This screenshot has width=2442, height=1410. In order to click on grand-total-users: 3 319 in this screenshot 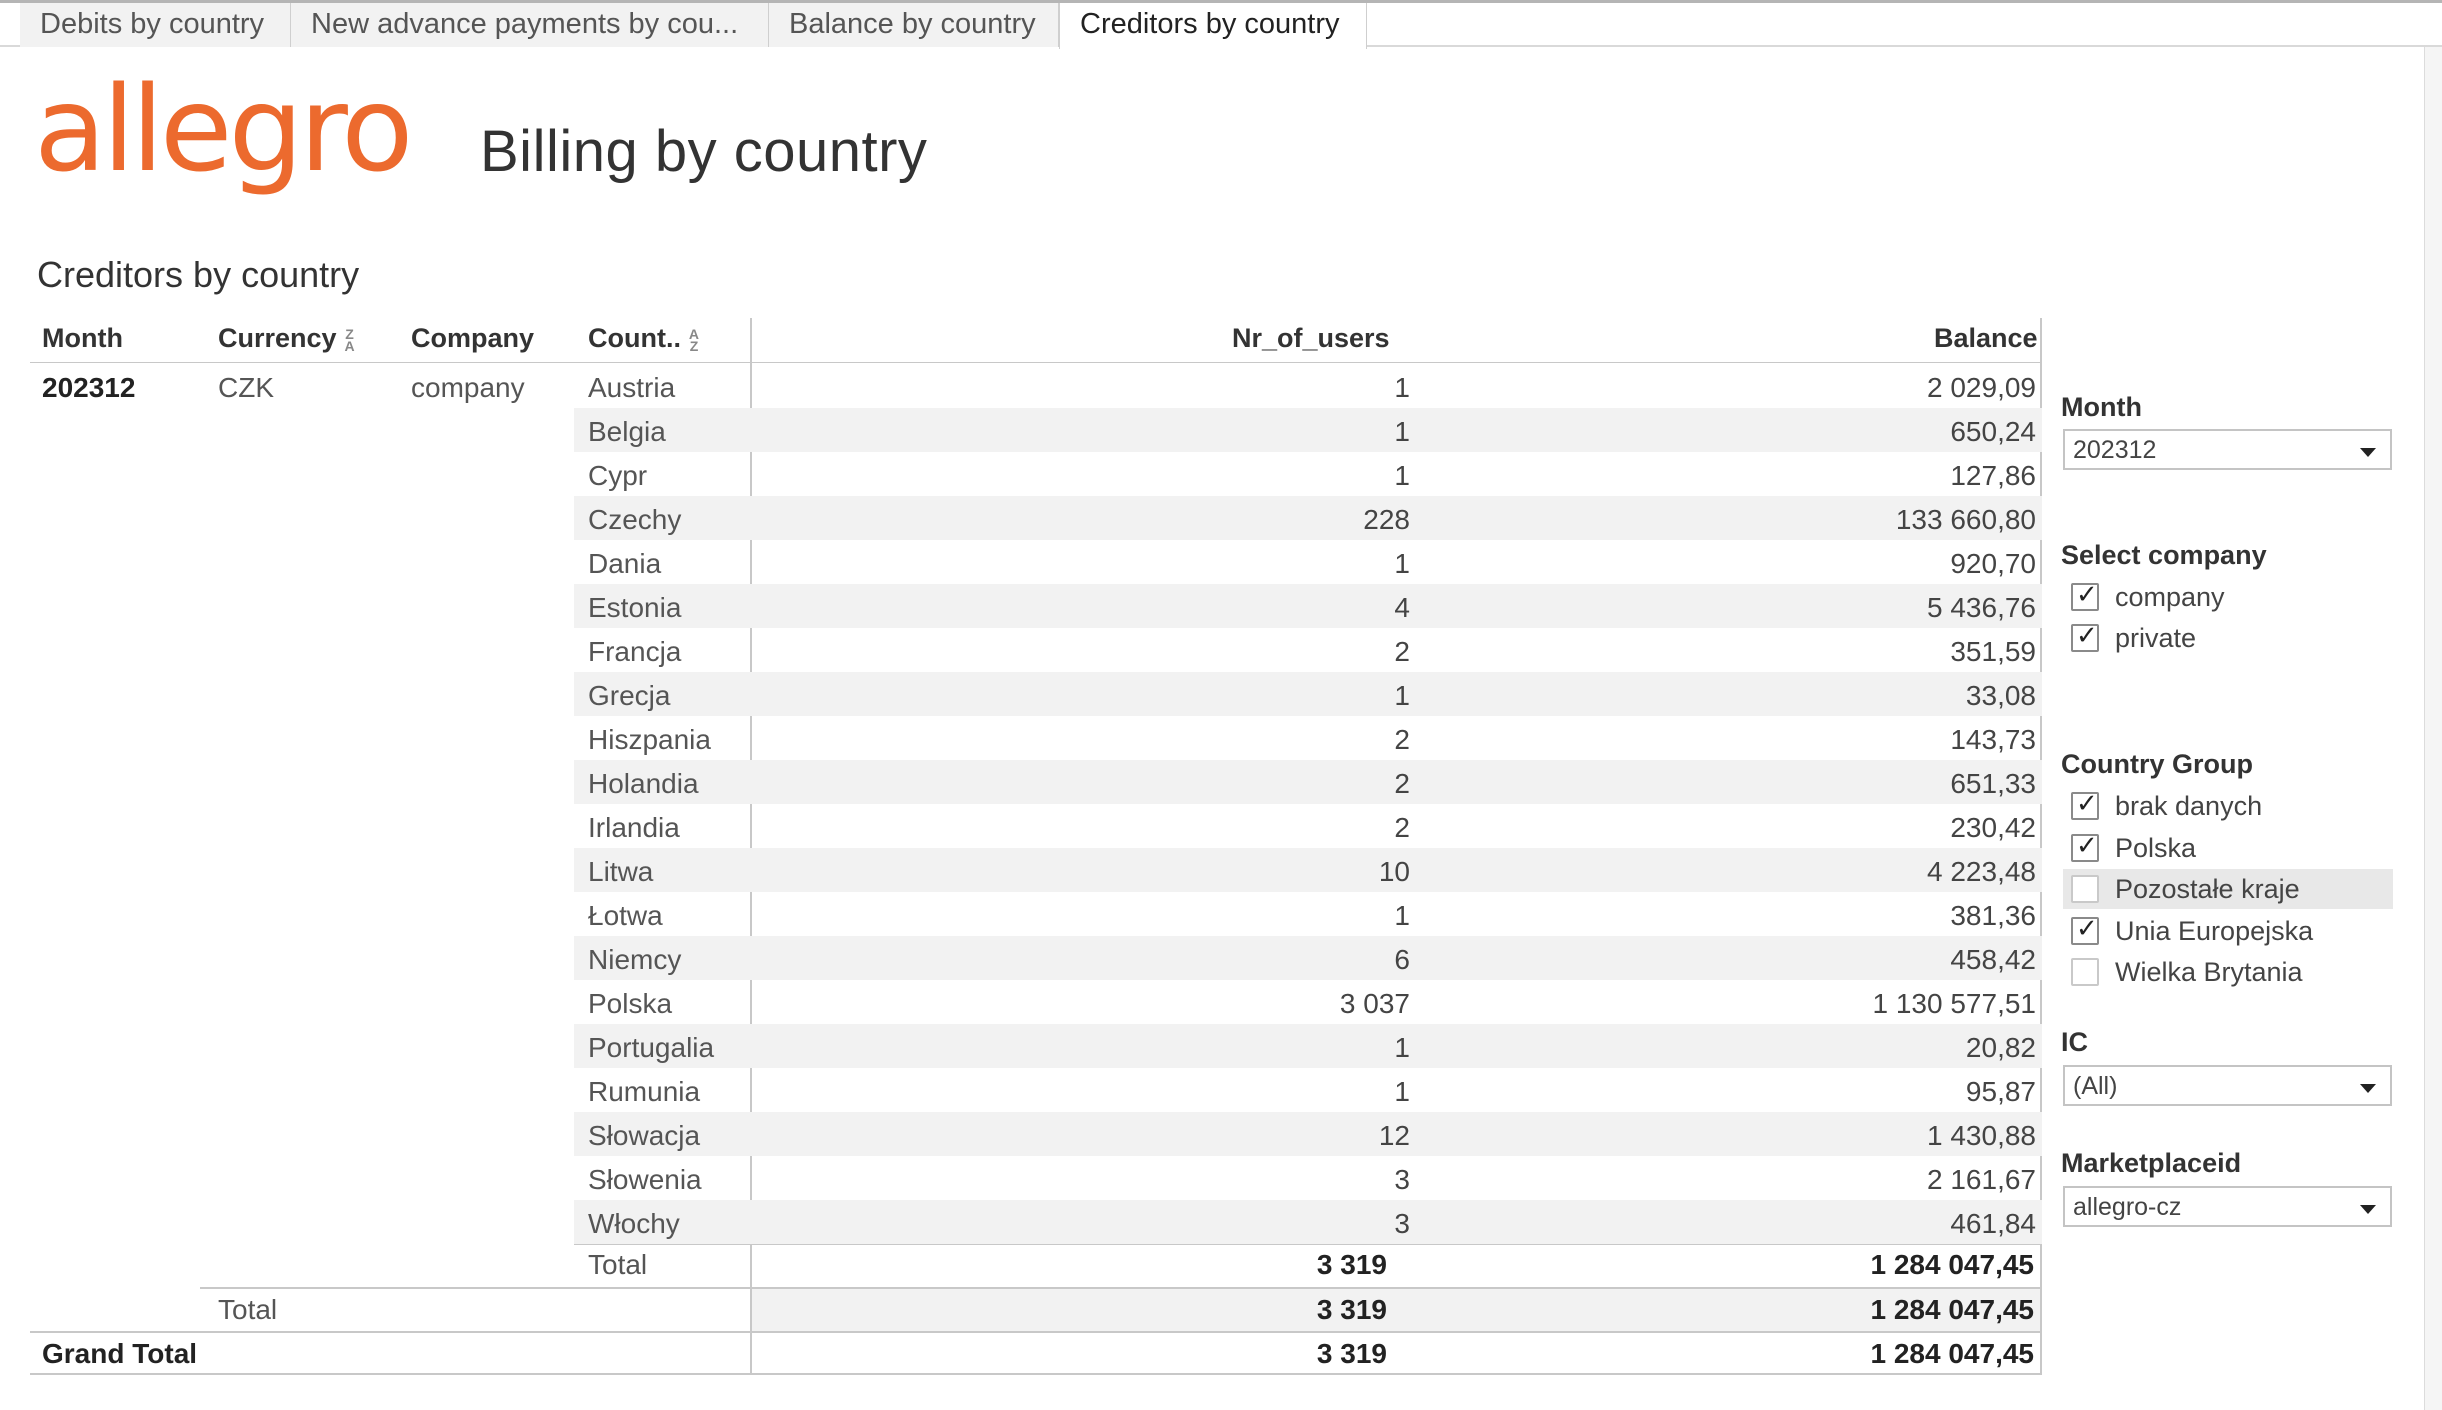, I will do `click(1351, 1353)`.